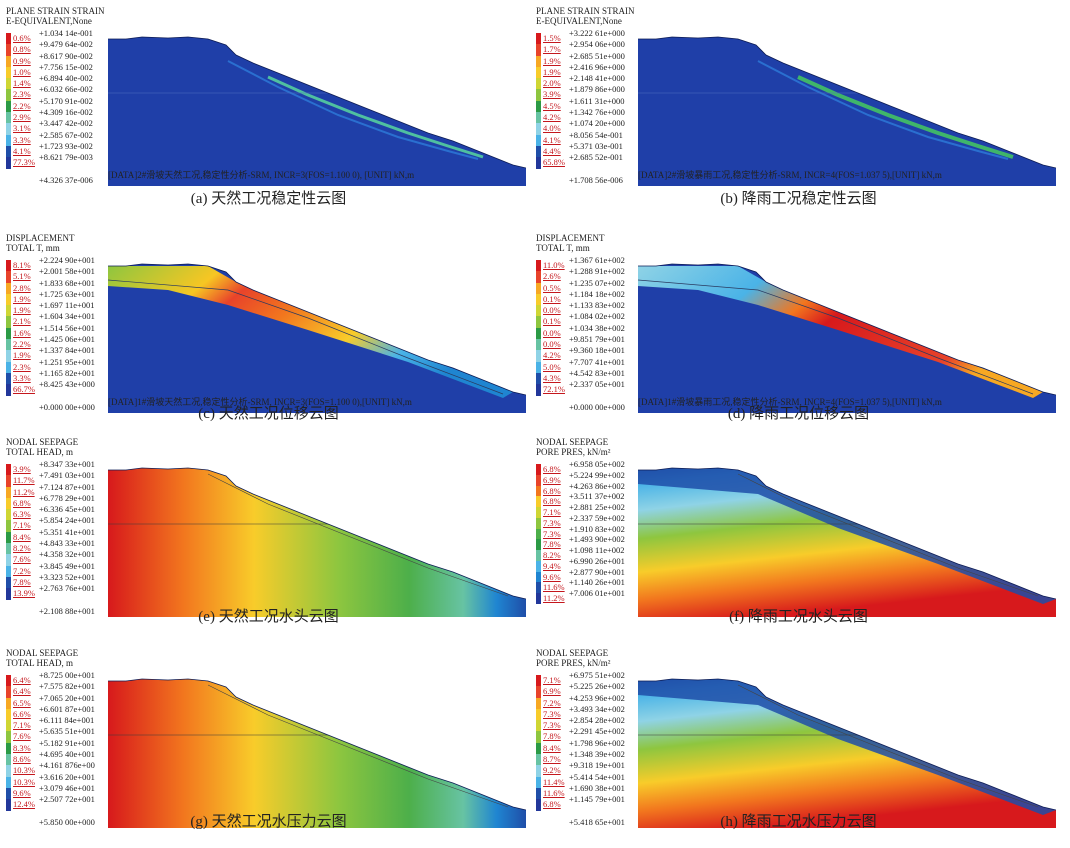  Describe the element at coordinates (67, 372) in the screenshot. I see `legend-value: +1.165 82e+001` at that location.